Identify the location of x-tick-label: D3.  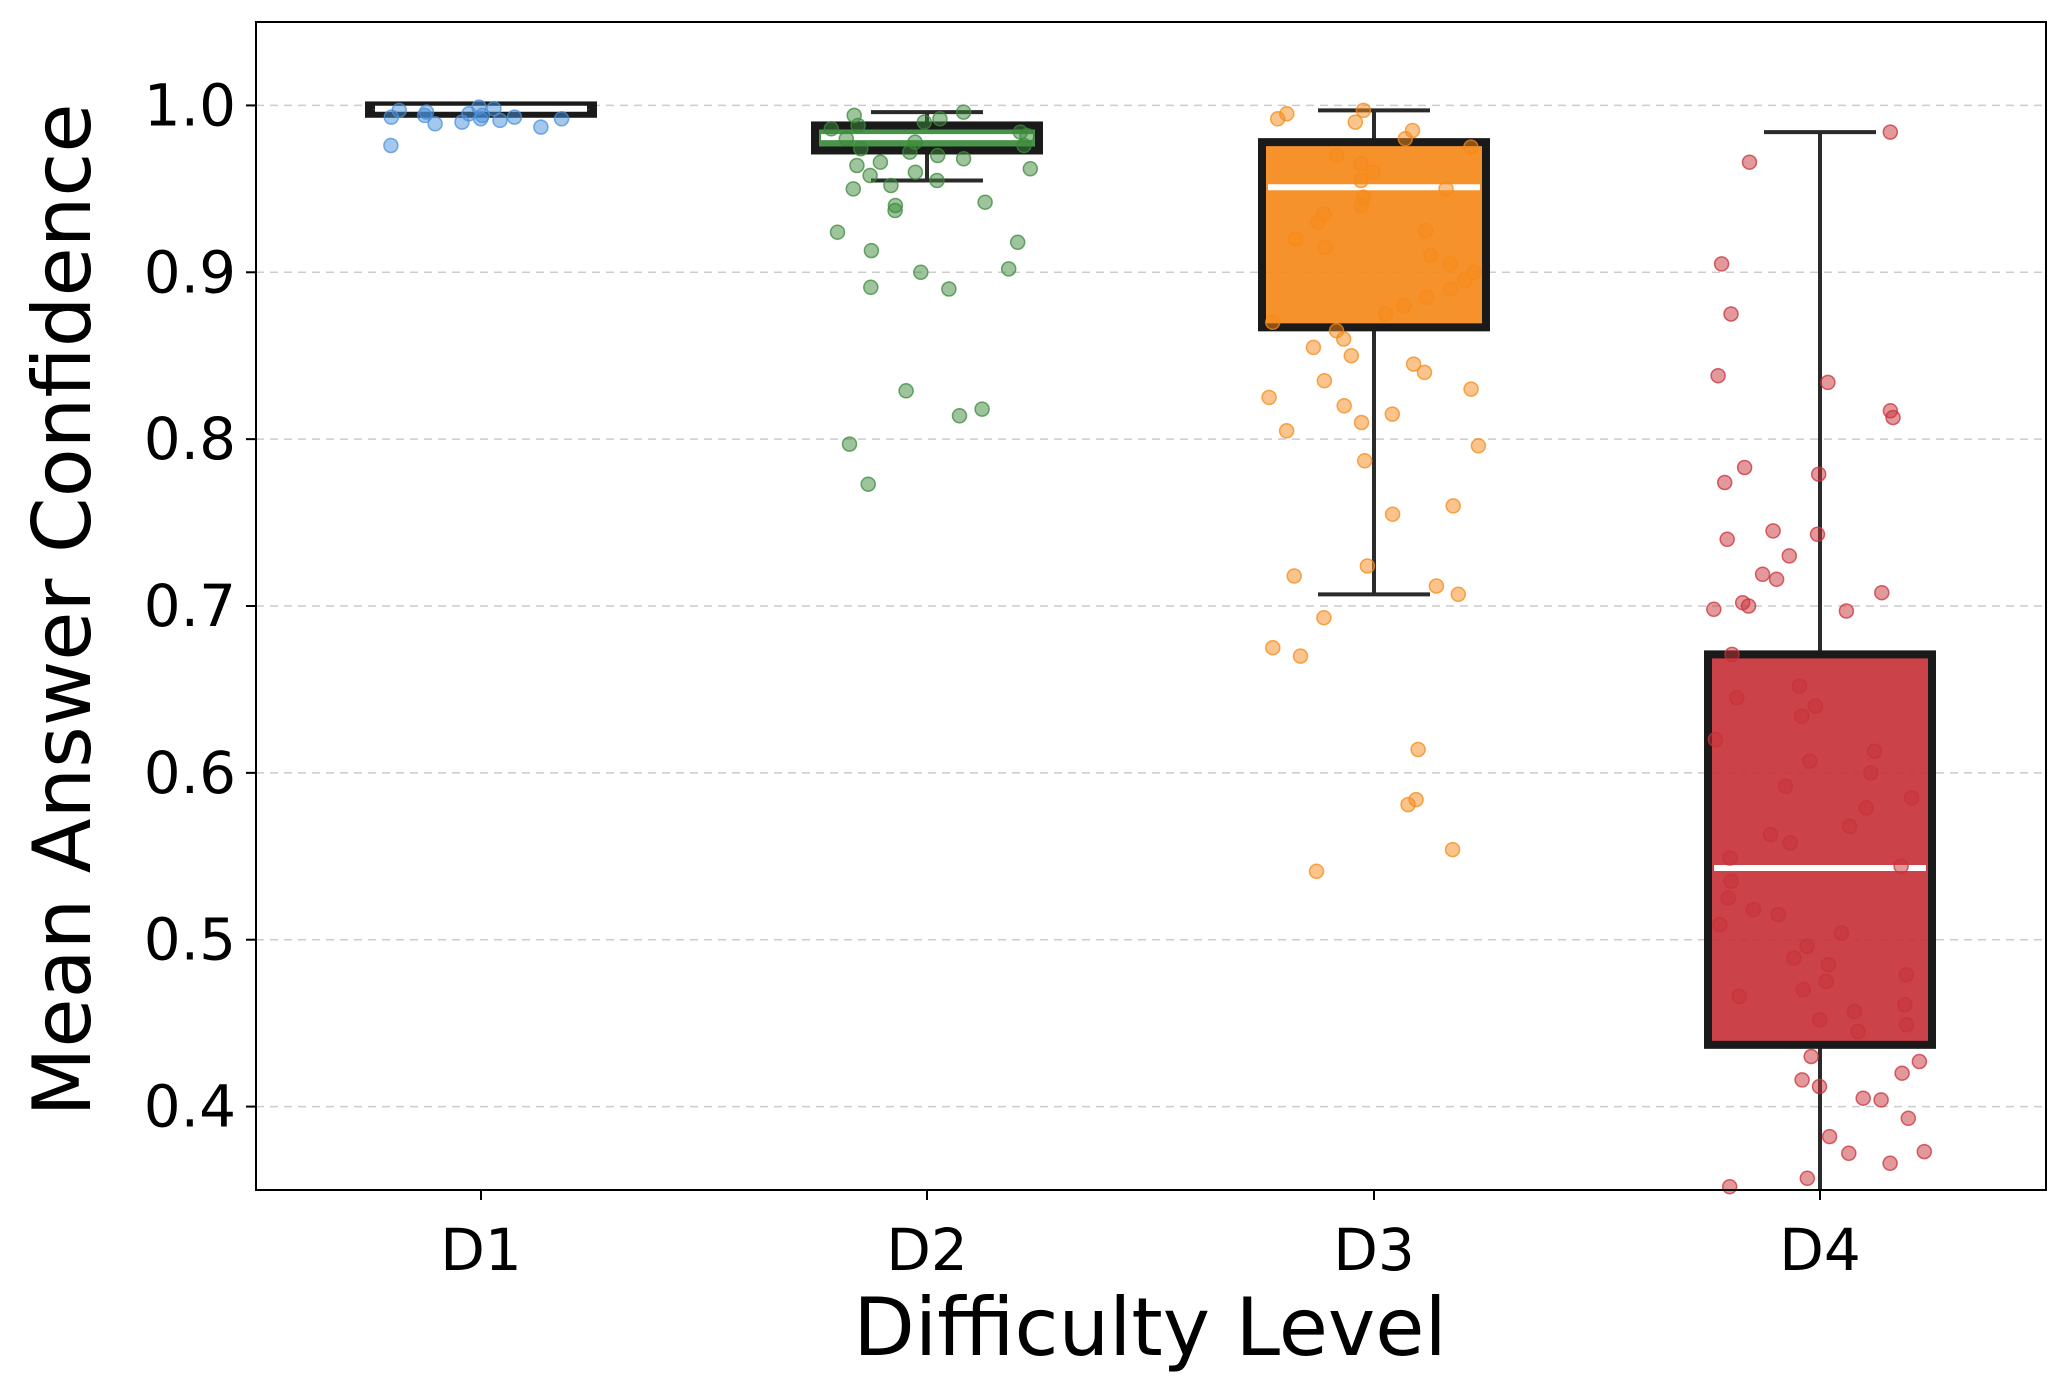
(1374, 1250).